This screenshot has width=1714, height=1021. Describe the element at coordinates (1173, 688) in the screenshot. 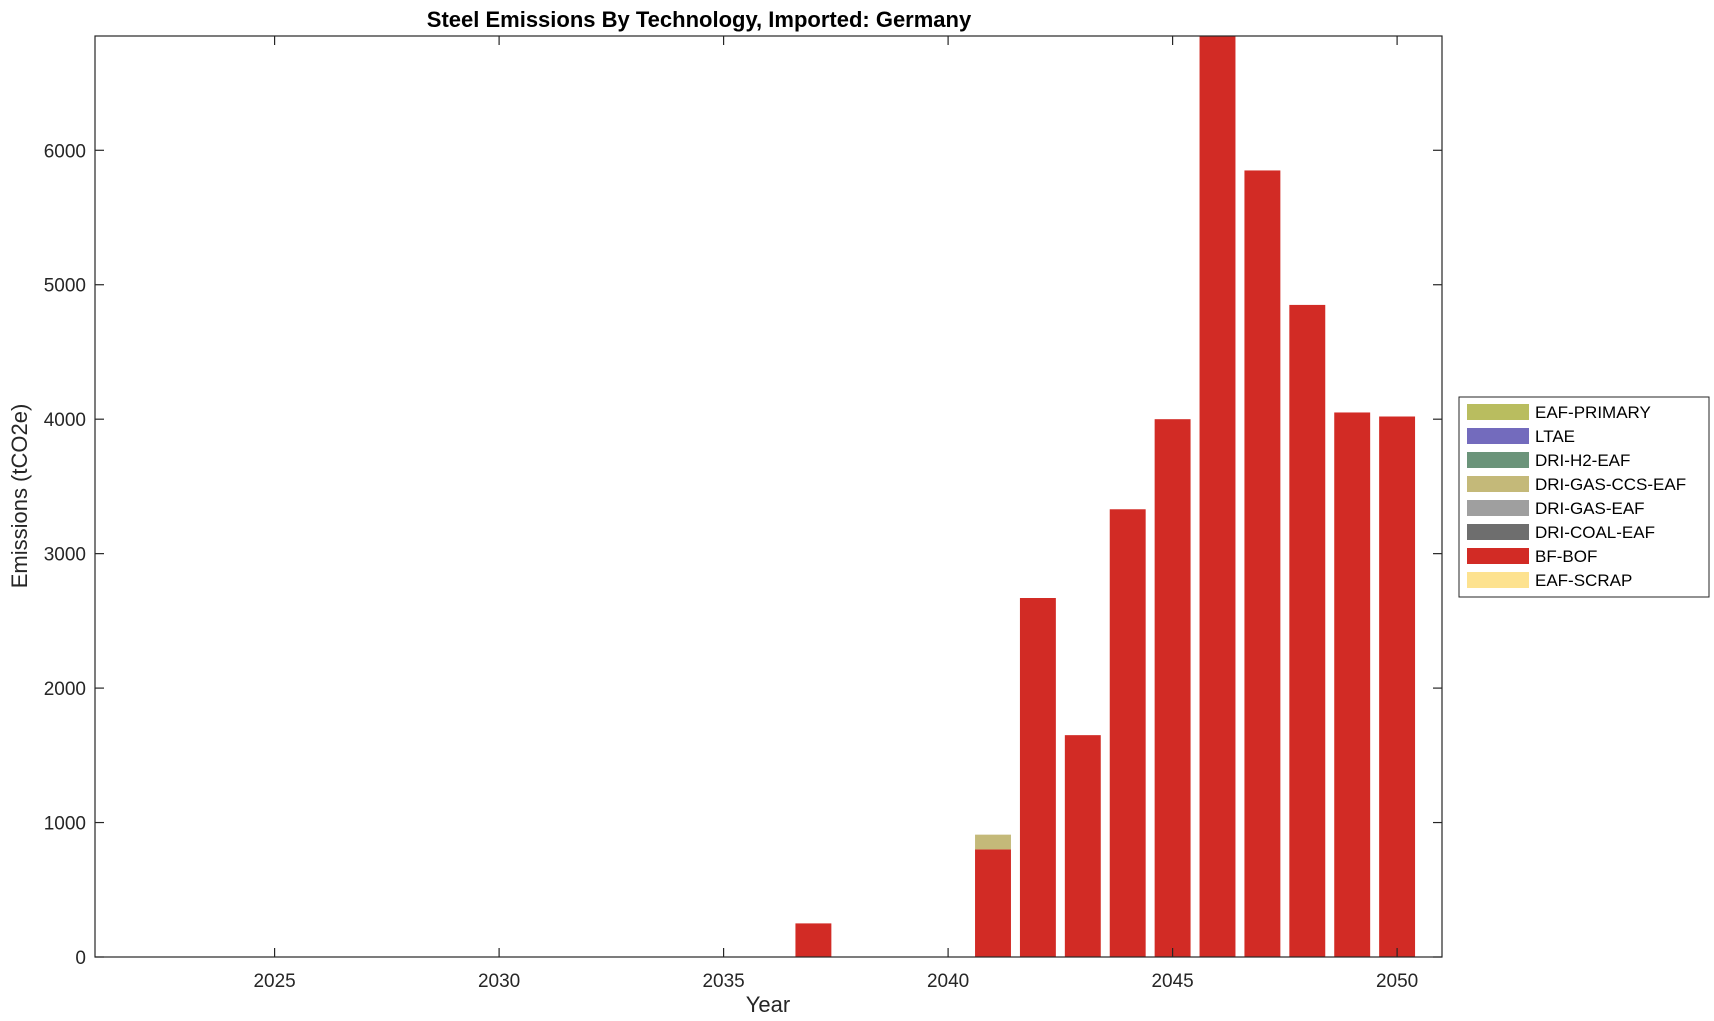

I see `bar-bf-bof-2045` at that location.